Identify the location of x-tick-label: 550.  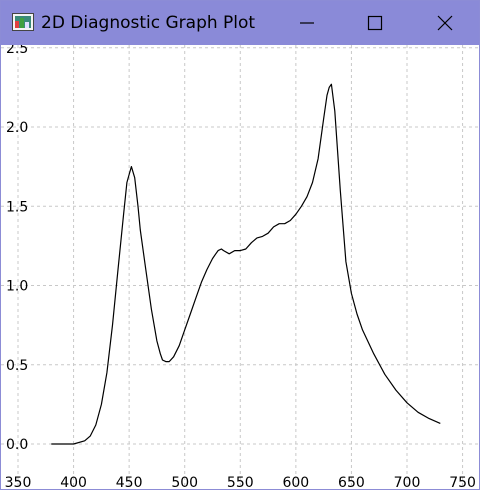
(240, 482).